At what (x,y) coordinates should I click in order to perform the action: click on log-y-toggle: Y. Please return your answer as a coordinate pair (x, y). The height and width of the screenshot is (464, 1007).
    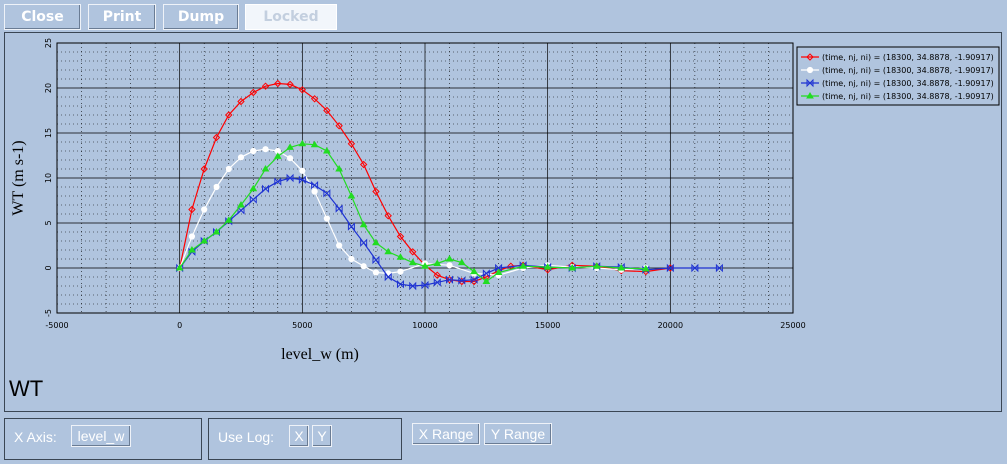
    Looking at the image, I should click on (322, 436).